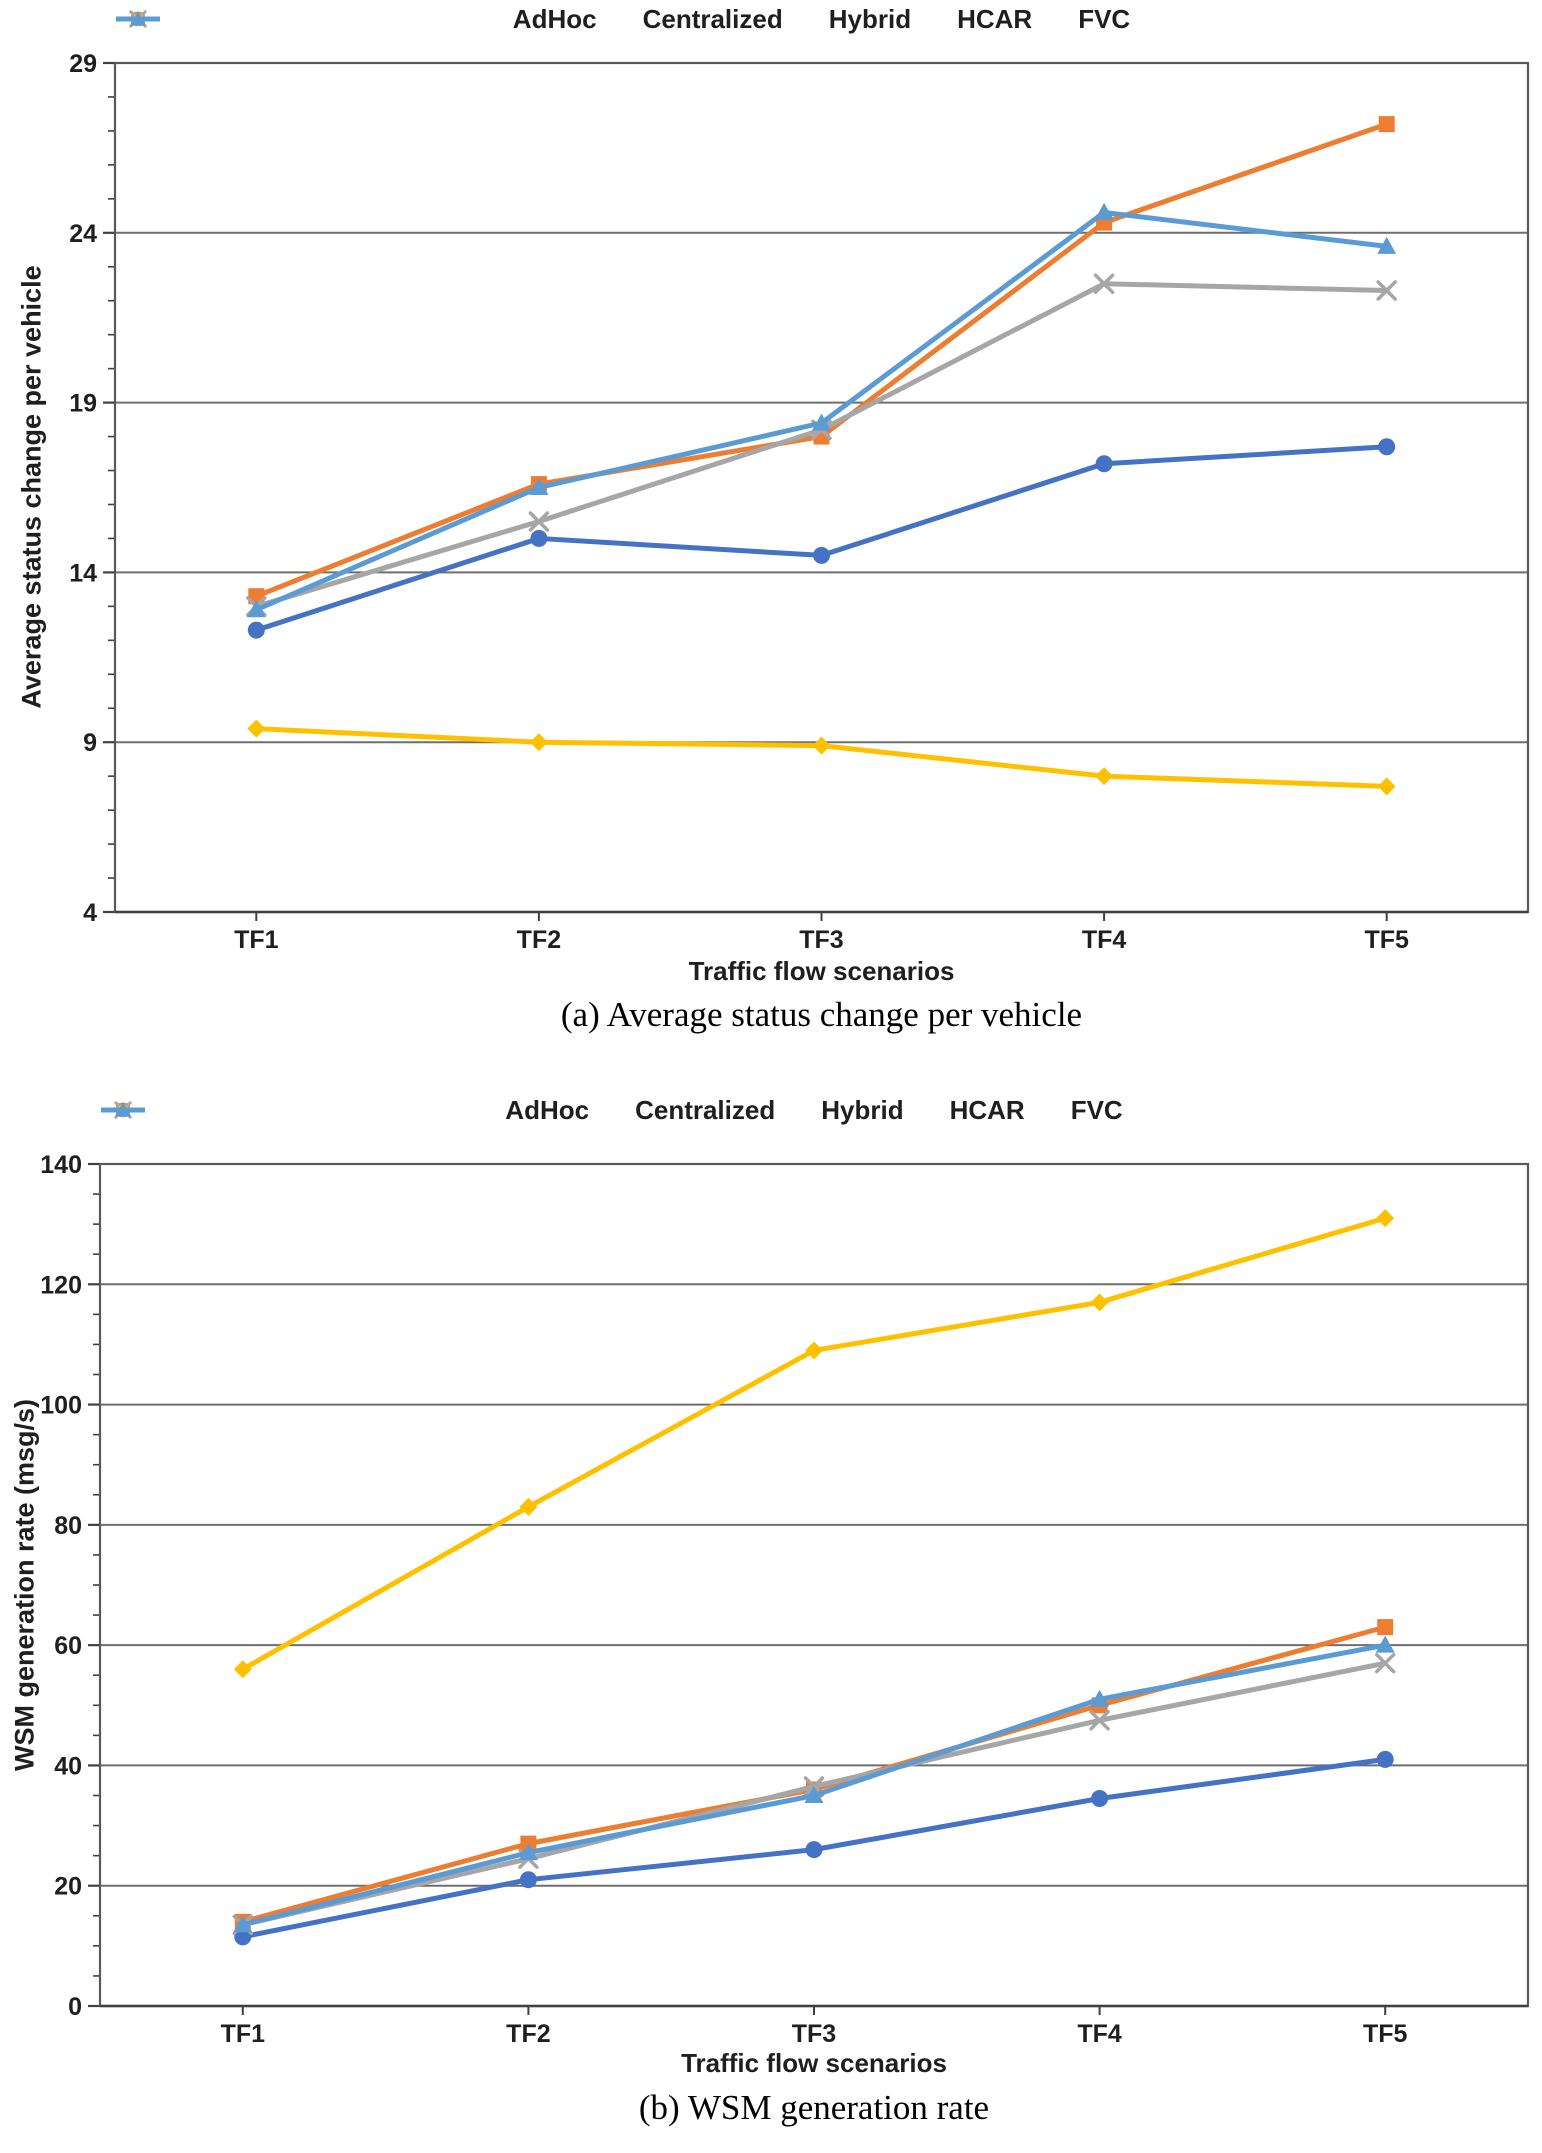 The height and width of the screenshot is (2153, 1542). What do you see at coordinates (68, 1766) in the screenshot?
I see `svg-text: 40` at bounding box center [68, 1766].